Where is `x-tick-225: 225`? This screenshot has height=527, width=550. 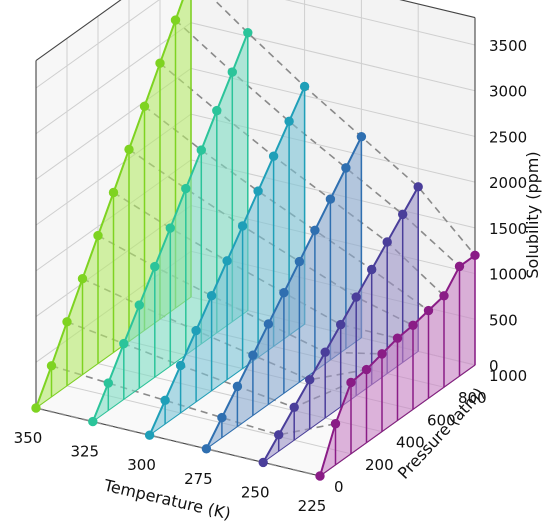
x-tick-225: 225 is located at coordinates (312, 506).